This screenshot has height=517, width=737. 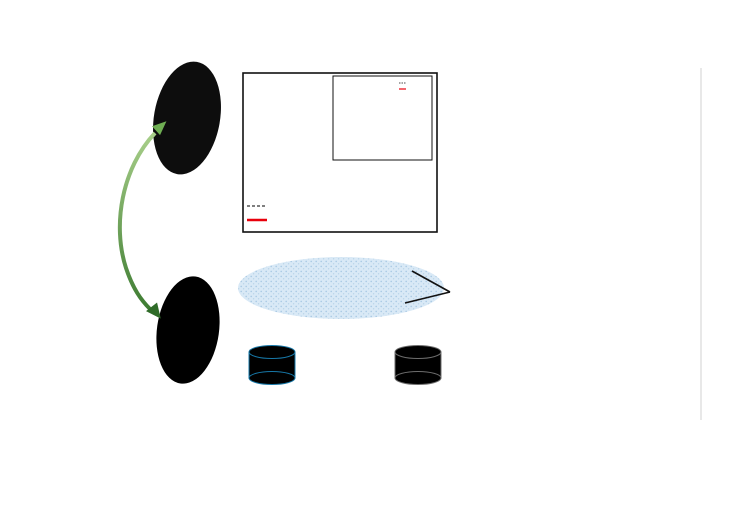 I want to click on callout-line-bottom, so click(x=427, y=297).